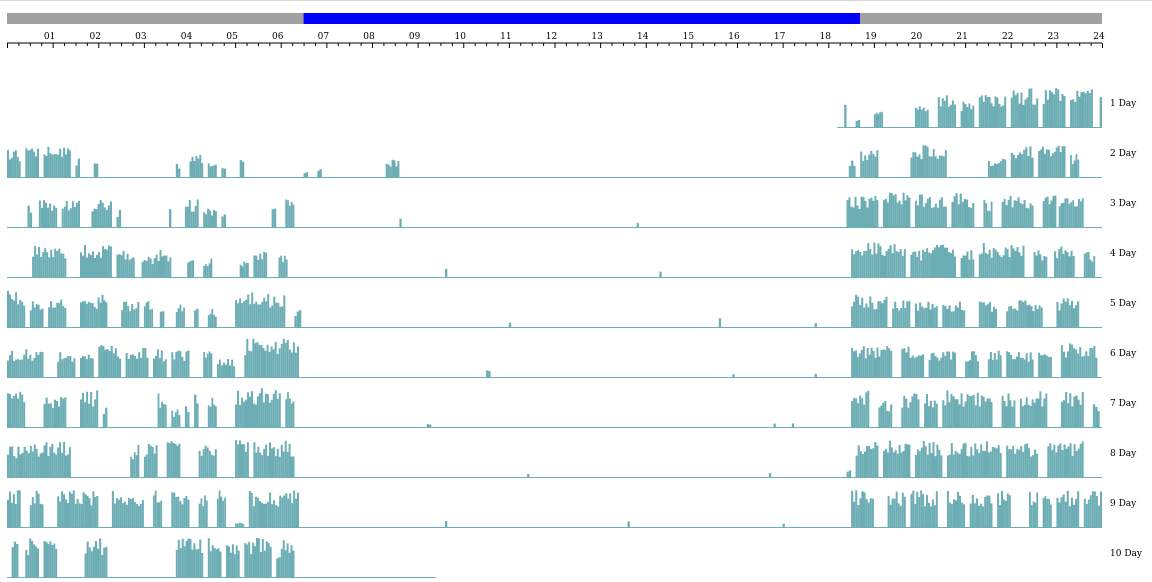  What do you see at coordinates (961, 37) in the screenshot?
I see `hour-tick-label: 21` at bounding box center [961, 37].